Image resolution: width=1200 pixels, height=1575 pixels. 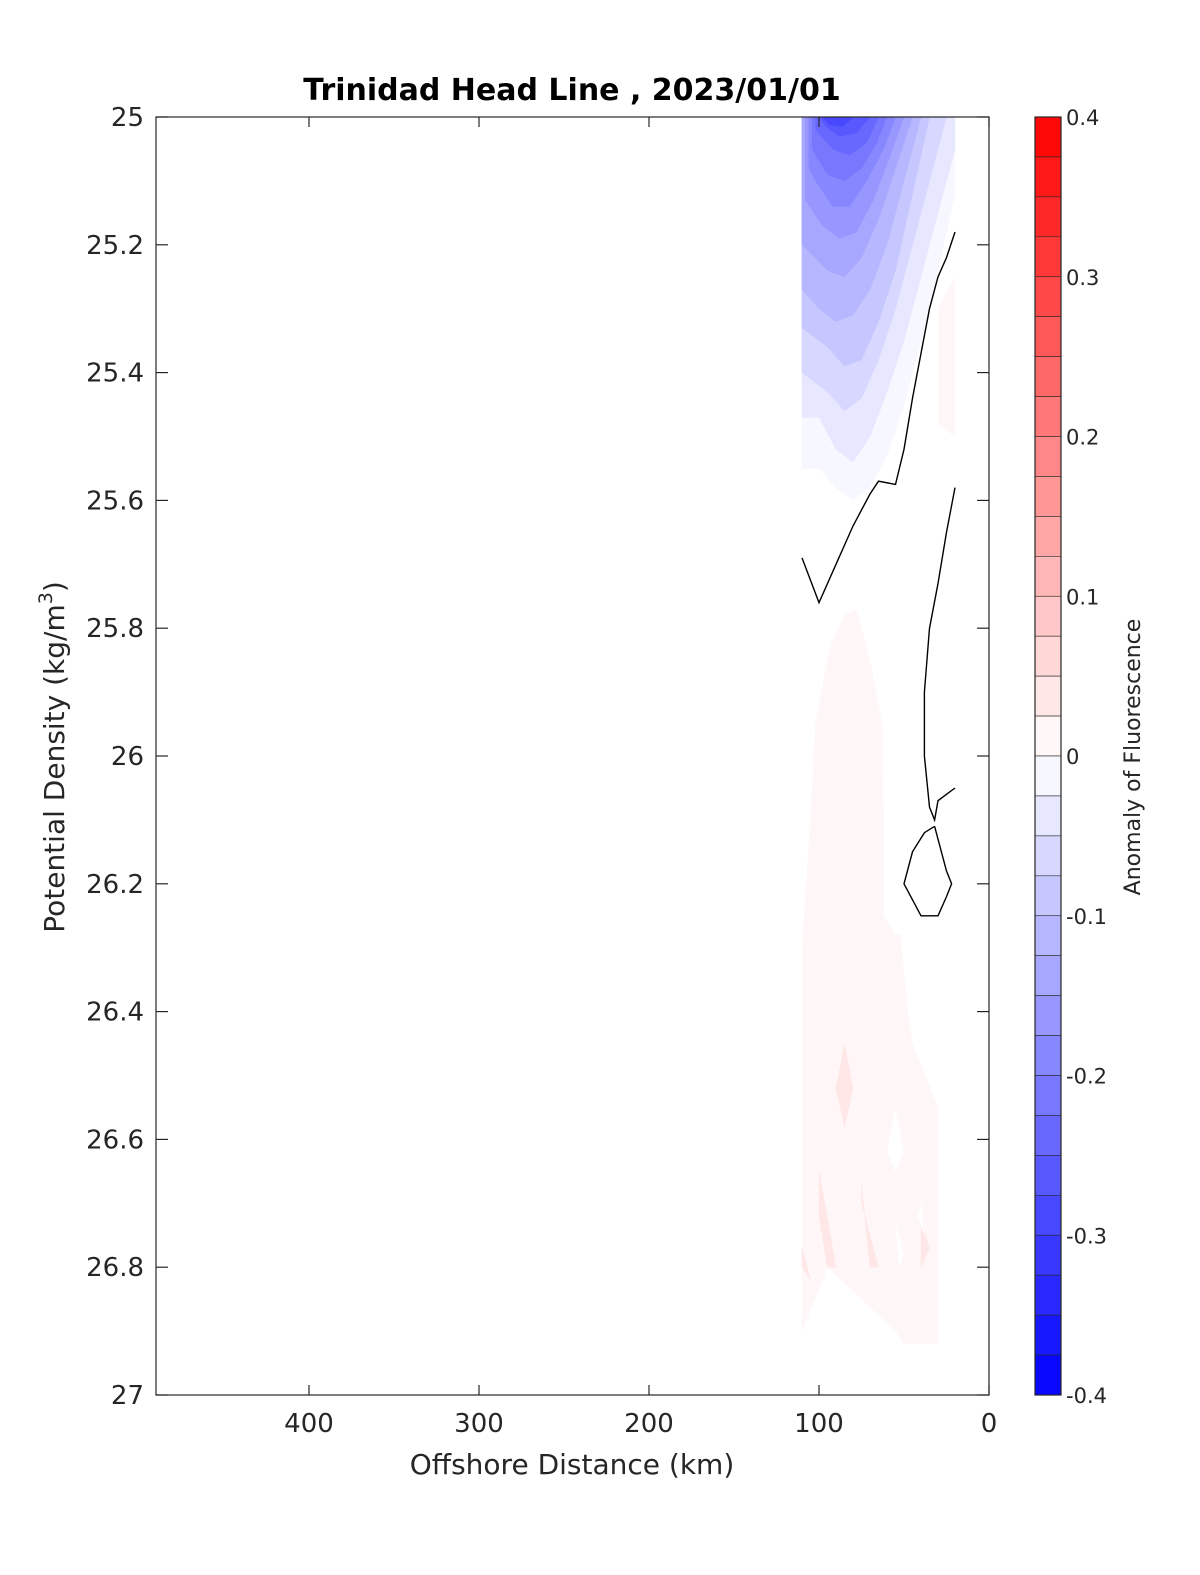 I want to click on y-tick-label: 26, so click(x=127, y=757).